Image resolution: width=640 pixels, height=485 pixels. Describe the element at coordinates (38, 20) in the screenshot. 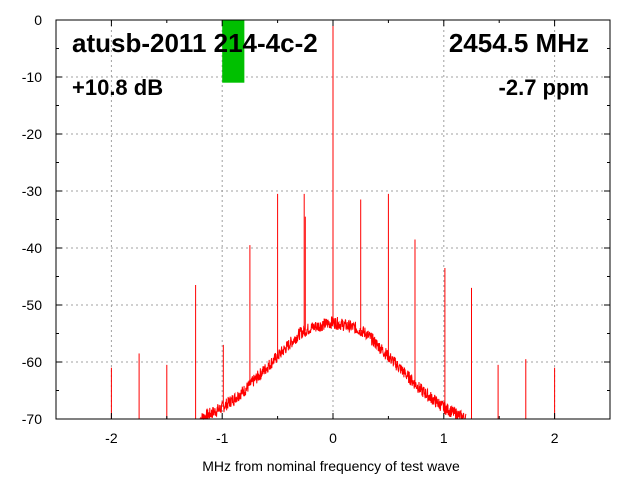

I see `y-tick-label: 0` at that location.